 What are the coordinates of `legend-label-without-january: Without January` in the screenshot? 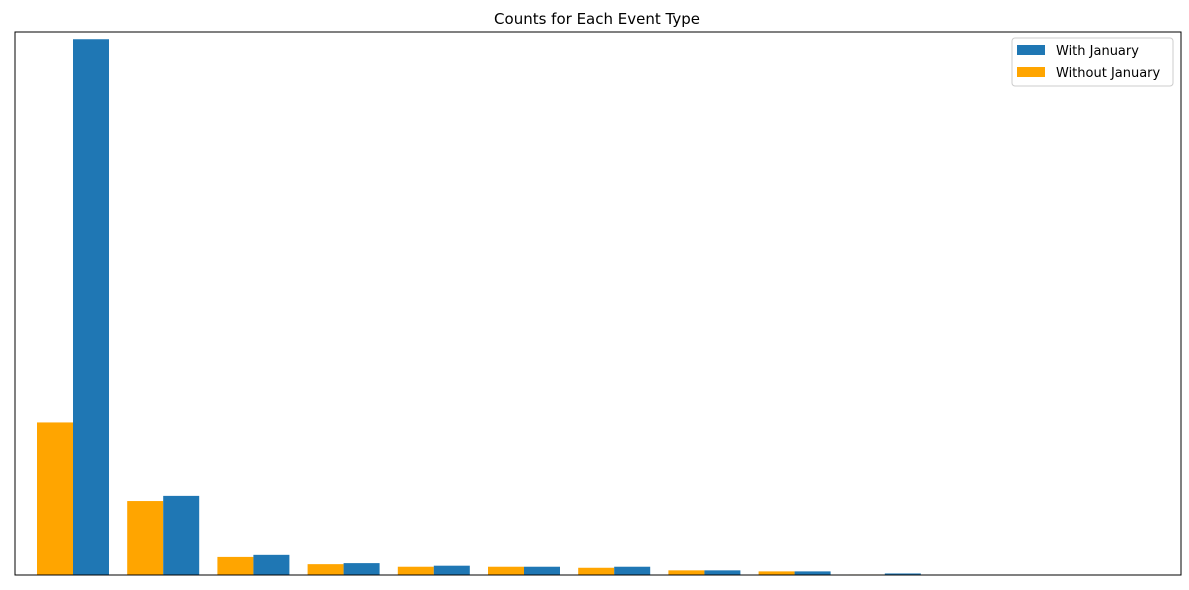 It's located at (1108, 73).